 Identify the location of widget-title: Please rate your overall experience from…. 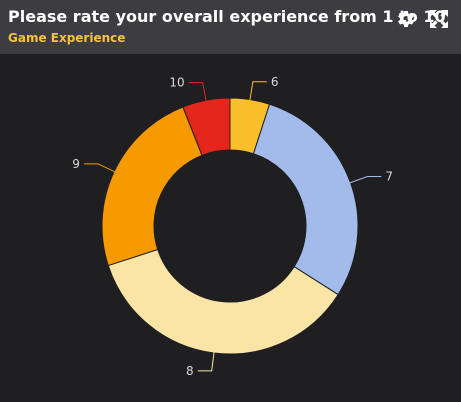
(227, 16).